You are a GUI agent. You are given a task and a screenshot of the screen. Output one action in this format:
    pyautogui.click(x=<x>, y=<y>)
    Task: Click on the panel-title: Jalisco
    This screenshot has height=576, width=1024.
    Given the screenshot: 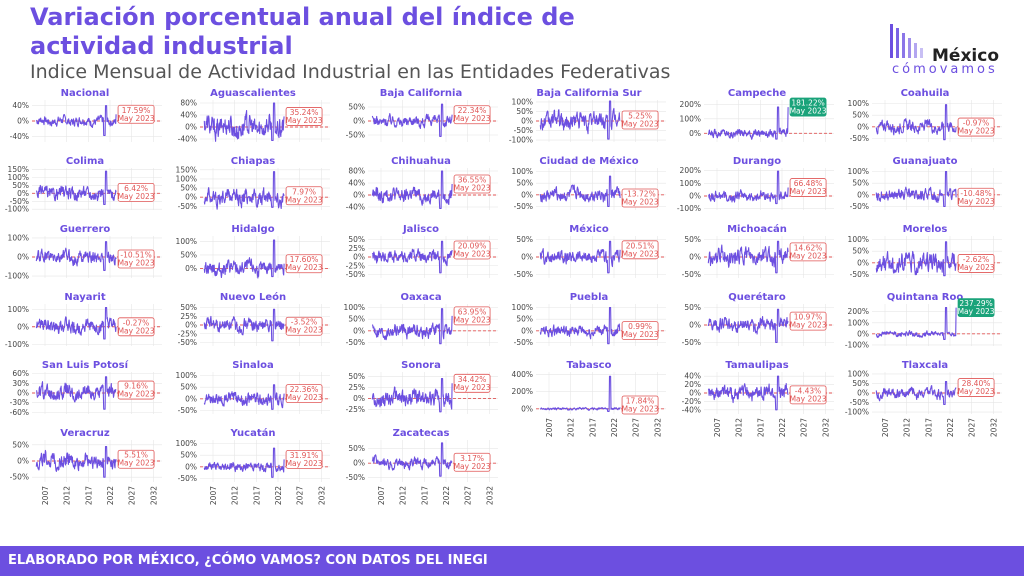 What is the action you would take?
    pyautogui.click(x=420, y=229)
    